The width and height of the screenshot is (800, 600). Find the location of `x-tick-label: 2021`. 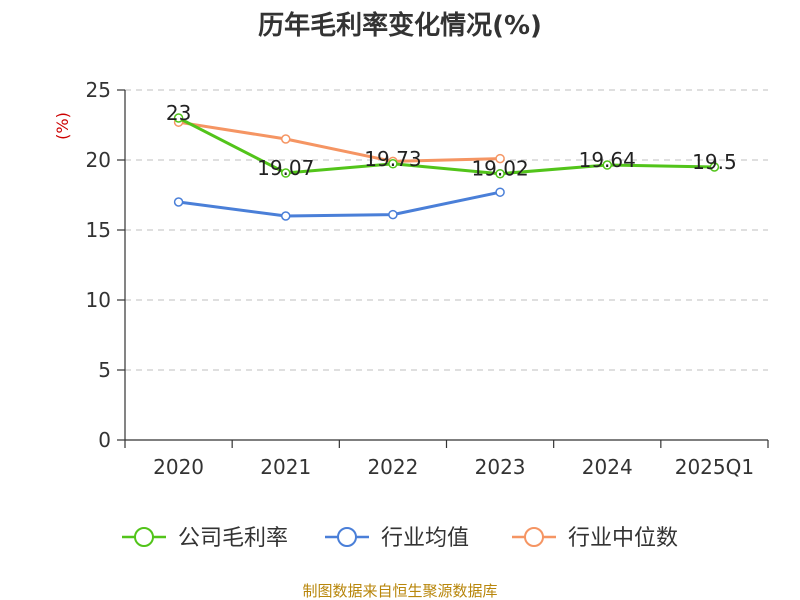

x-tick-label: 2021 is located at coordinates (285, 467).